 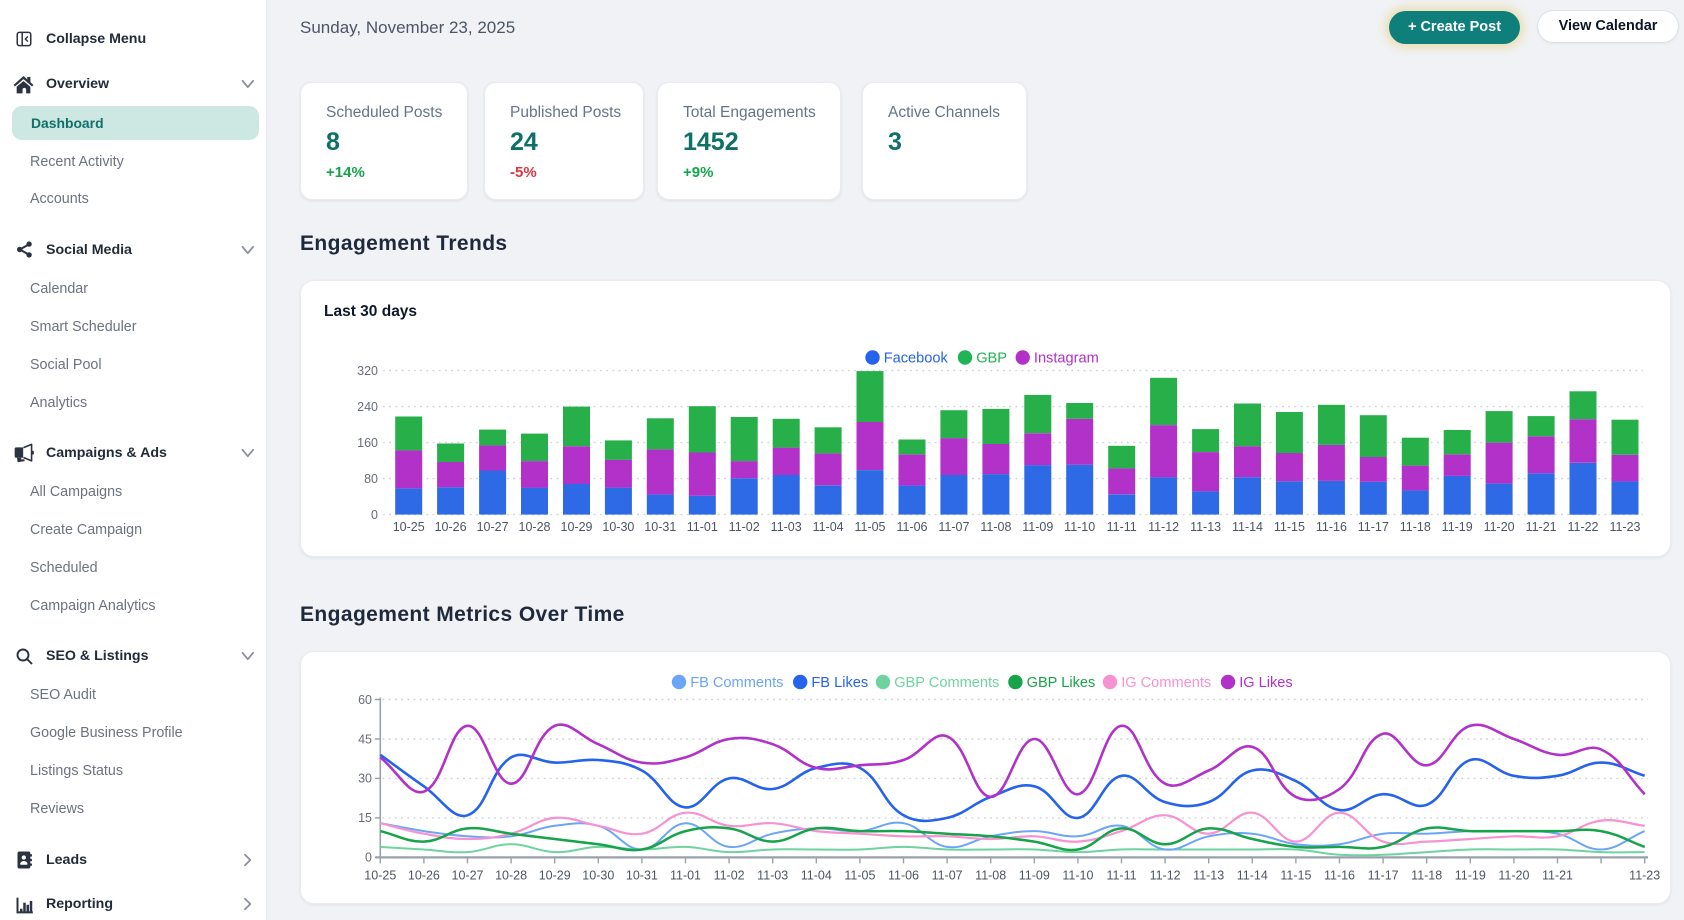 I want to click on svg-text: GBP Comments, so click(x=946, y=683).